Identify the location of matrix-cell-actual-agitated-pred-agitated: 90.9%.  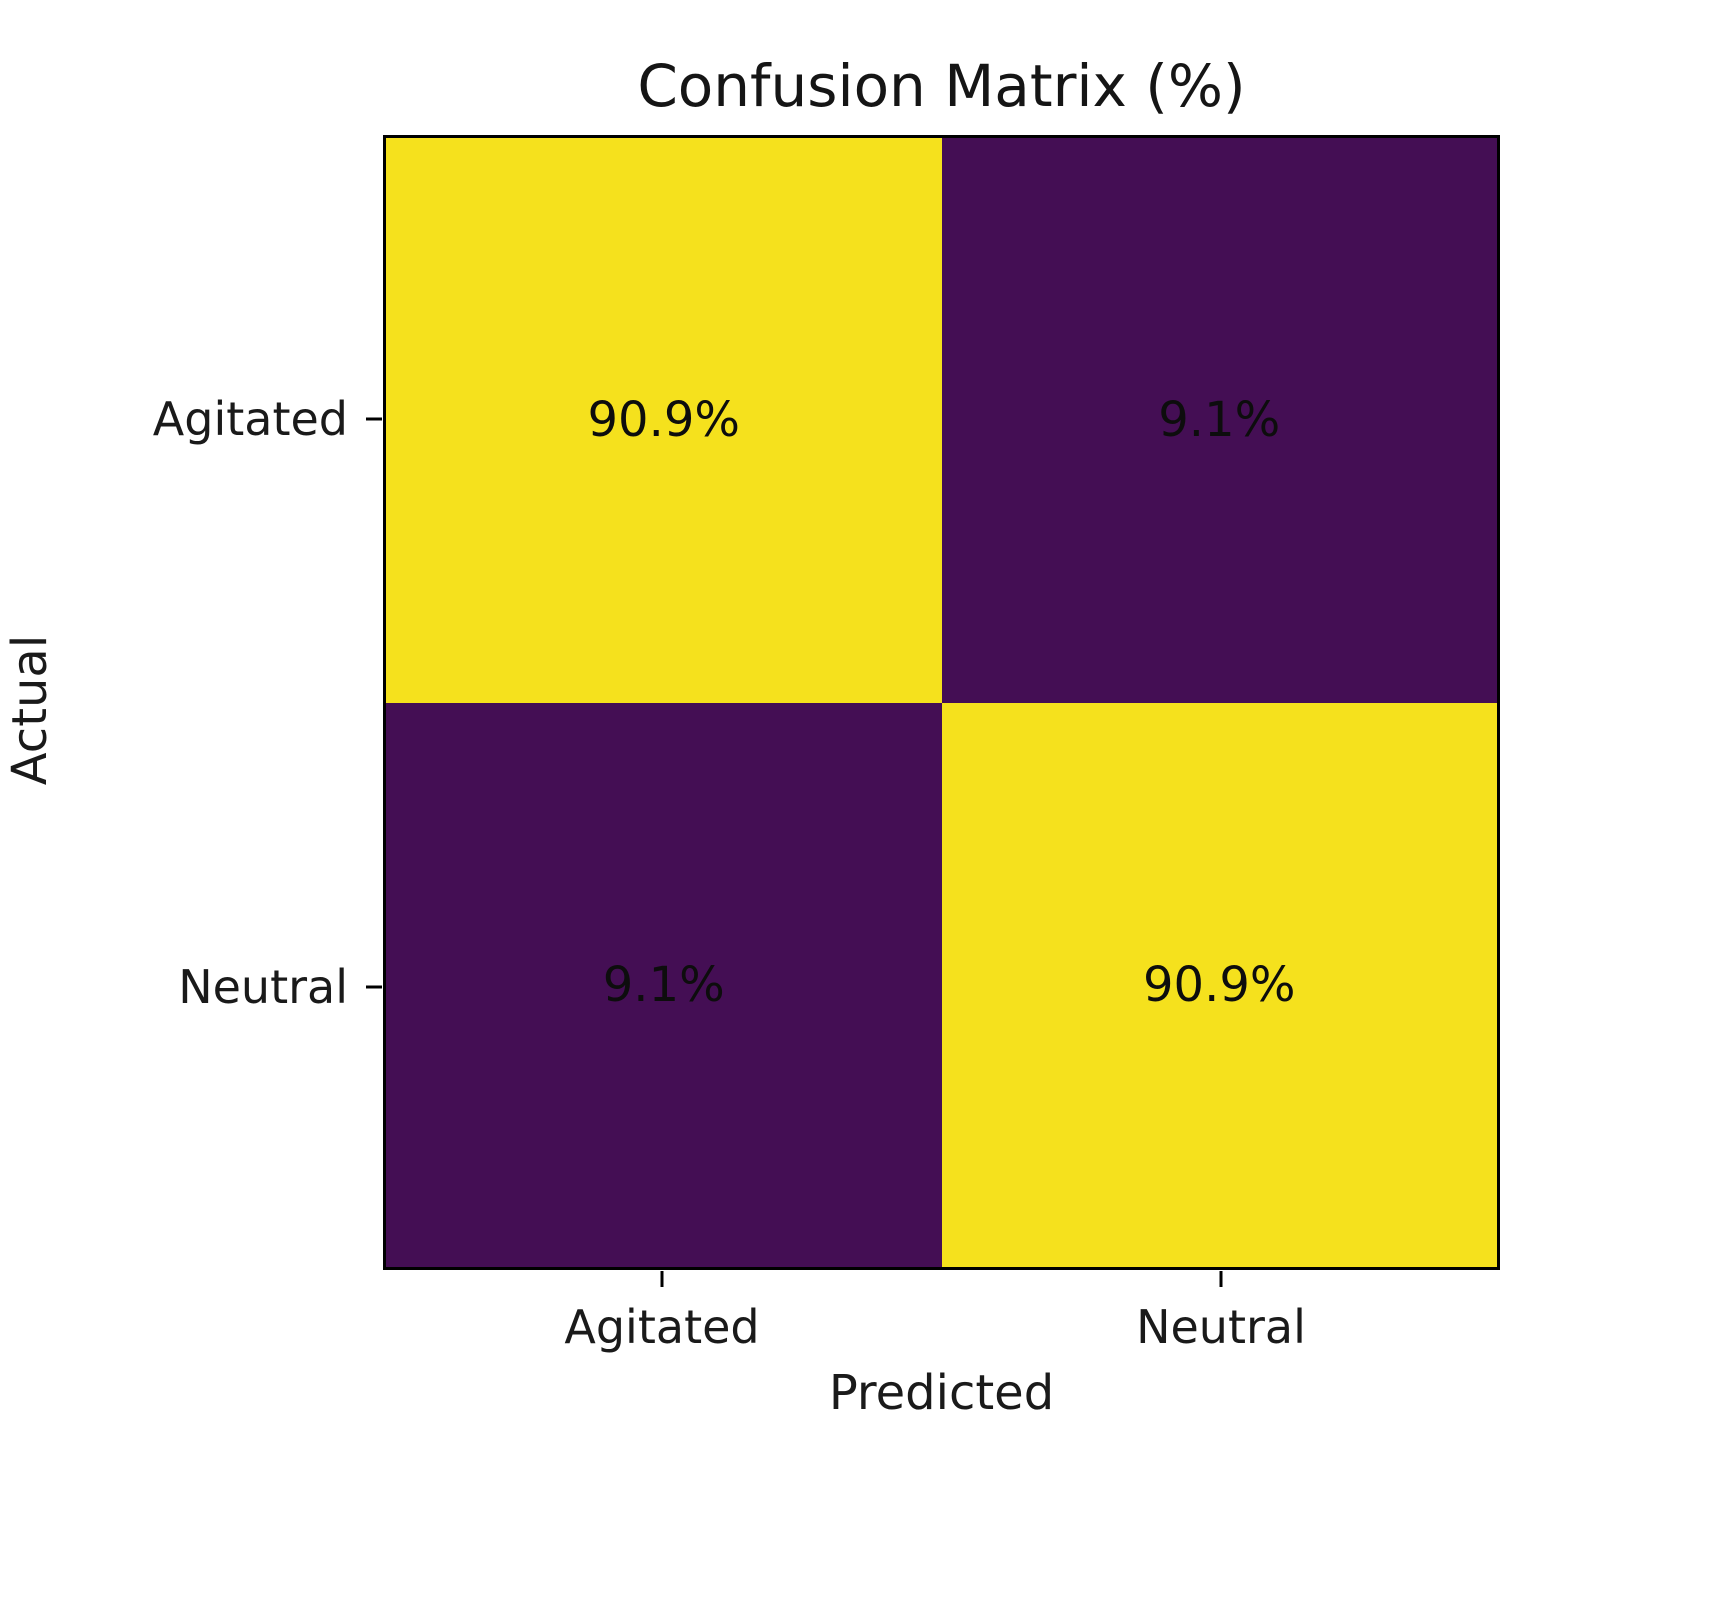
(664, 420).